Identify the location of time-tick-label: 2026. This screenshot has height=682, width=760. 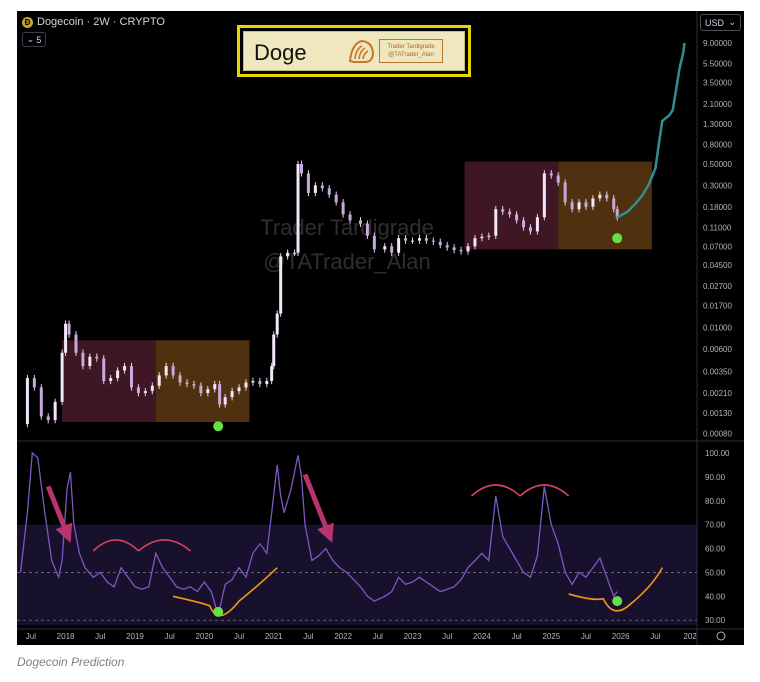
(621, 636).